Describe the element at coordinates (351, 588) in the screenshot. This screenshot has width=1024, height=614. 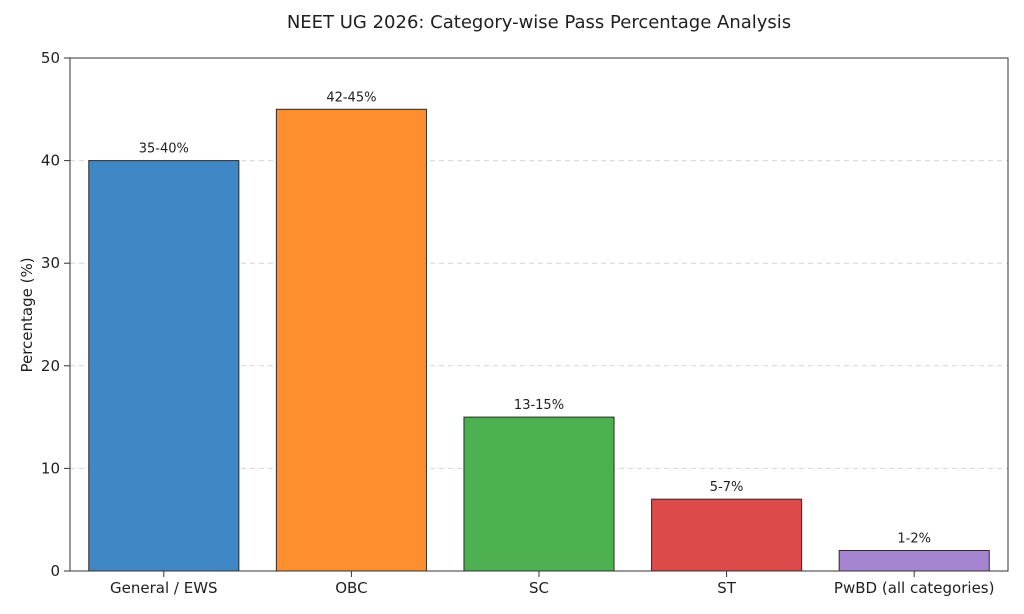
I see `x-tick-label: OBC` at that location.